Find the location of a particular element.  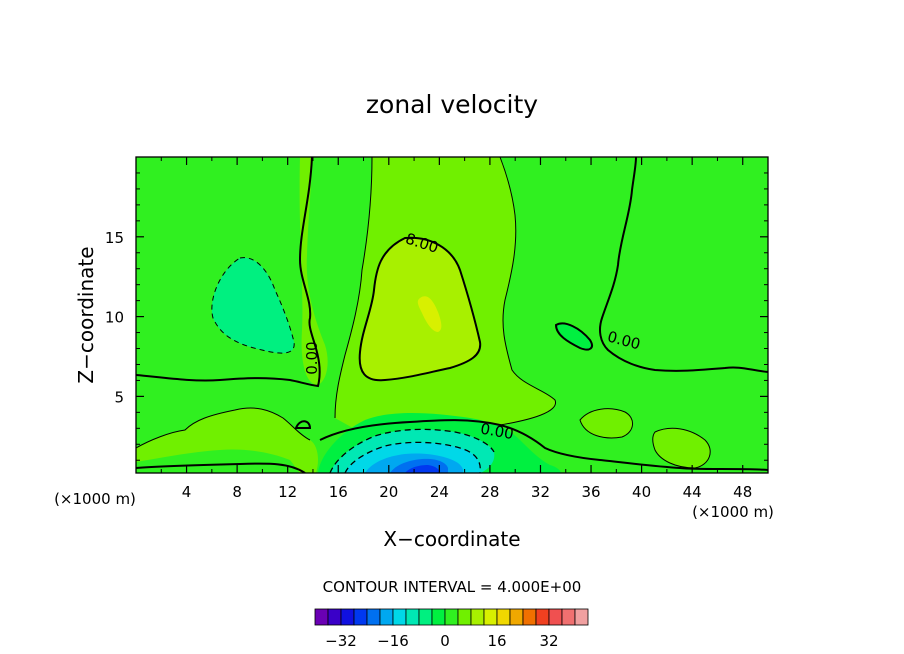

x-tick-label: 44 is located at coordinates (692, 492).